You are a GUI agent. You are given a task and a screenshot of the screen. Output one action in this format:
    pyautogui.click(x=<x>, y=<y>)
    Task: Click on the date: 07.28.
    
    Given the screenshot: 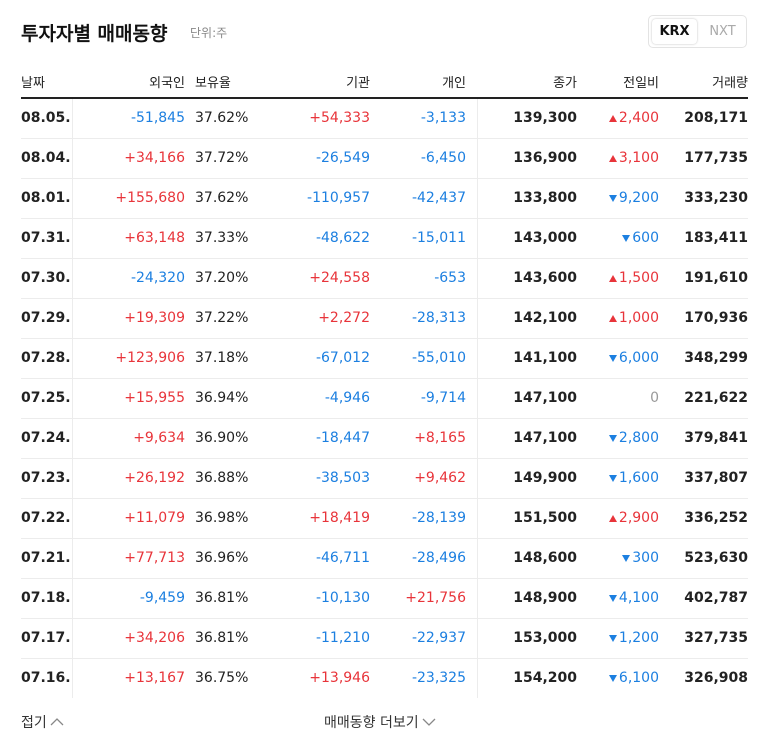 What is the action you would take?
    pyautogui.click(x=46, y=358)
    